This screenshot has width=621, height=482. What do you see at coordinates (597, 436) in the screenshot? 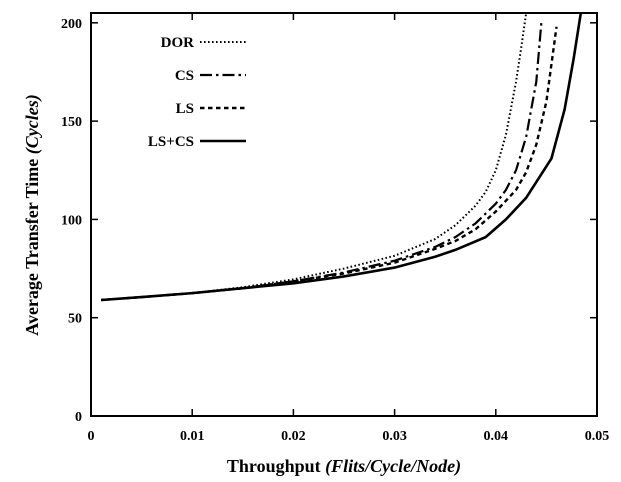
I see `x-tick-label: 0.05` at bounding box center [597, 436].